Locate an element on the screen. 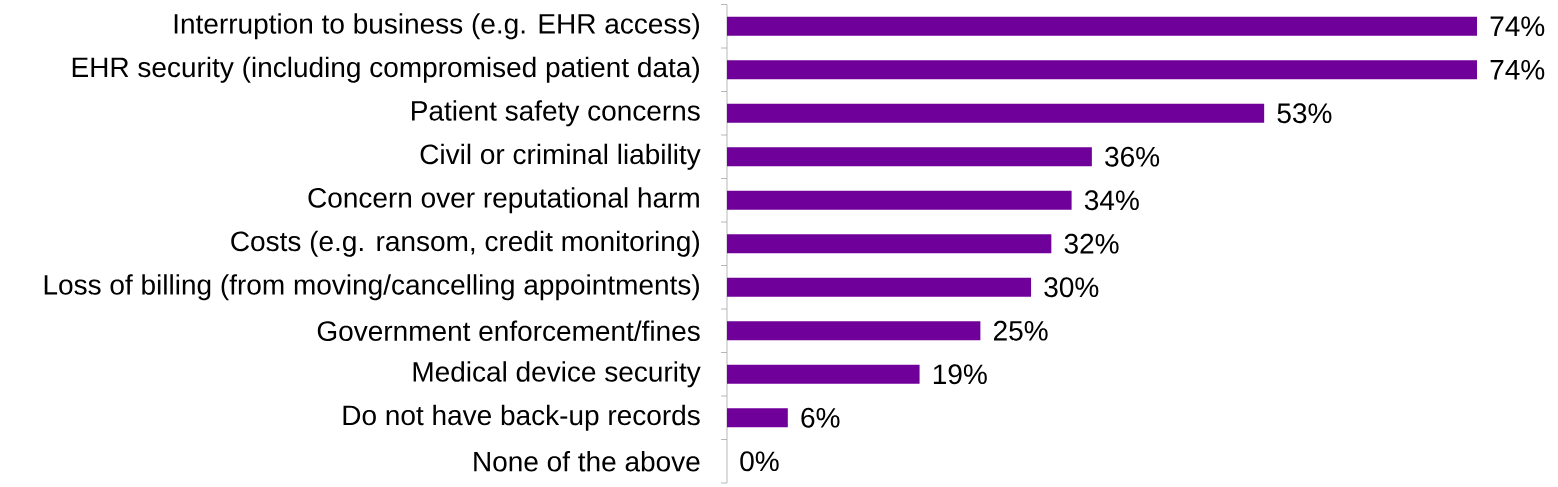 This screenshot has width=1558, height=487. y-tick-label: Interruption to business (e.g. EHR access) is located at coordinates (436, 26).